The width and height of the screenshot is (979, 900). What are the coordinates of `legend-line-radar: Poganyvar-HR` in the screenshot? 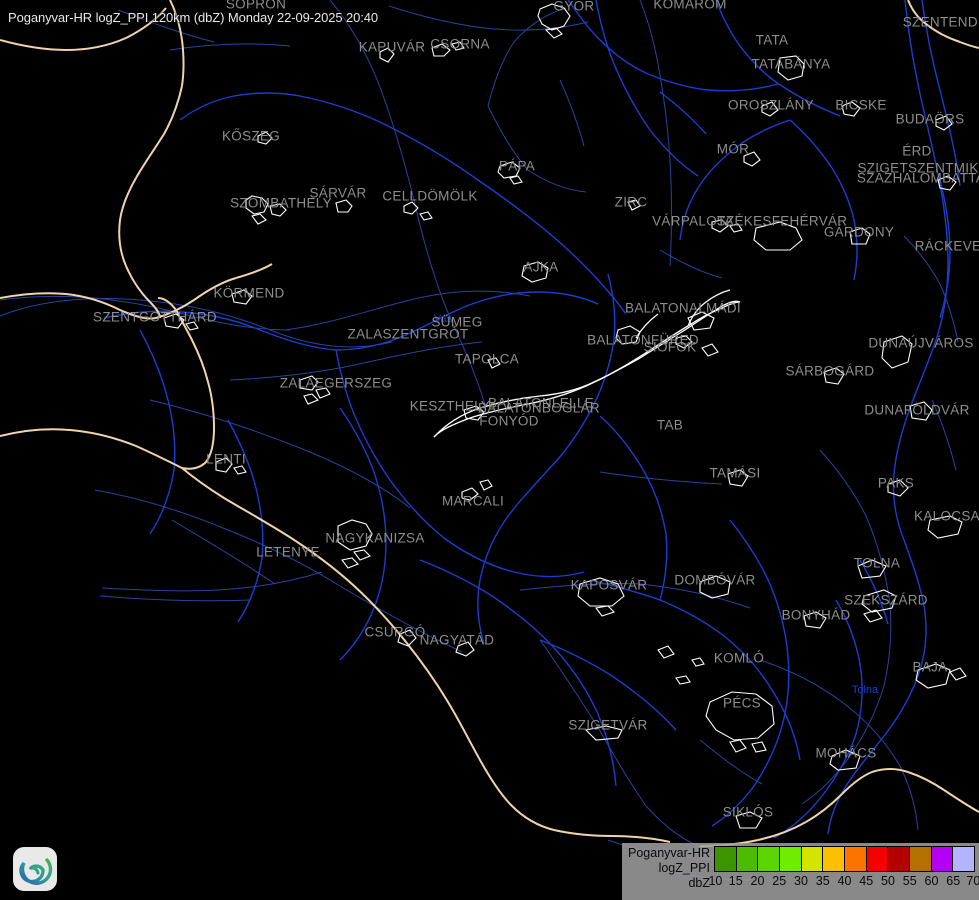 It's located at (669, 853).